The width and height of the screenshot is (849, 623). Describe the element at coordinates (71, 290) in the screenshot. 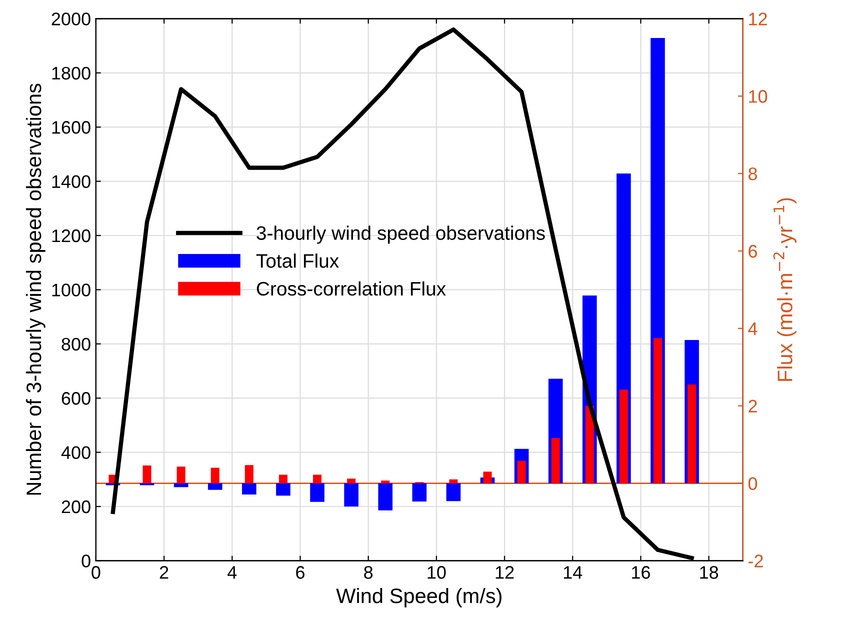

I see `y-tick-label: 1000` at that location.